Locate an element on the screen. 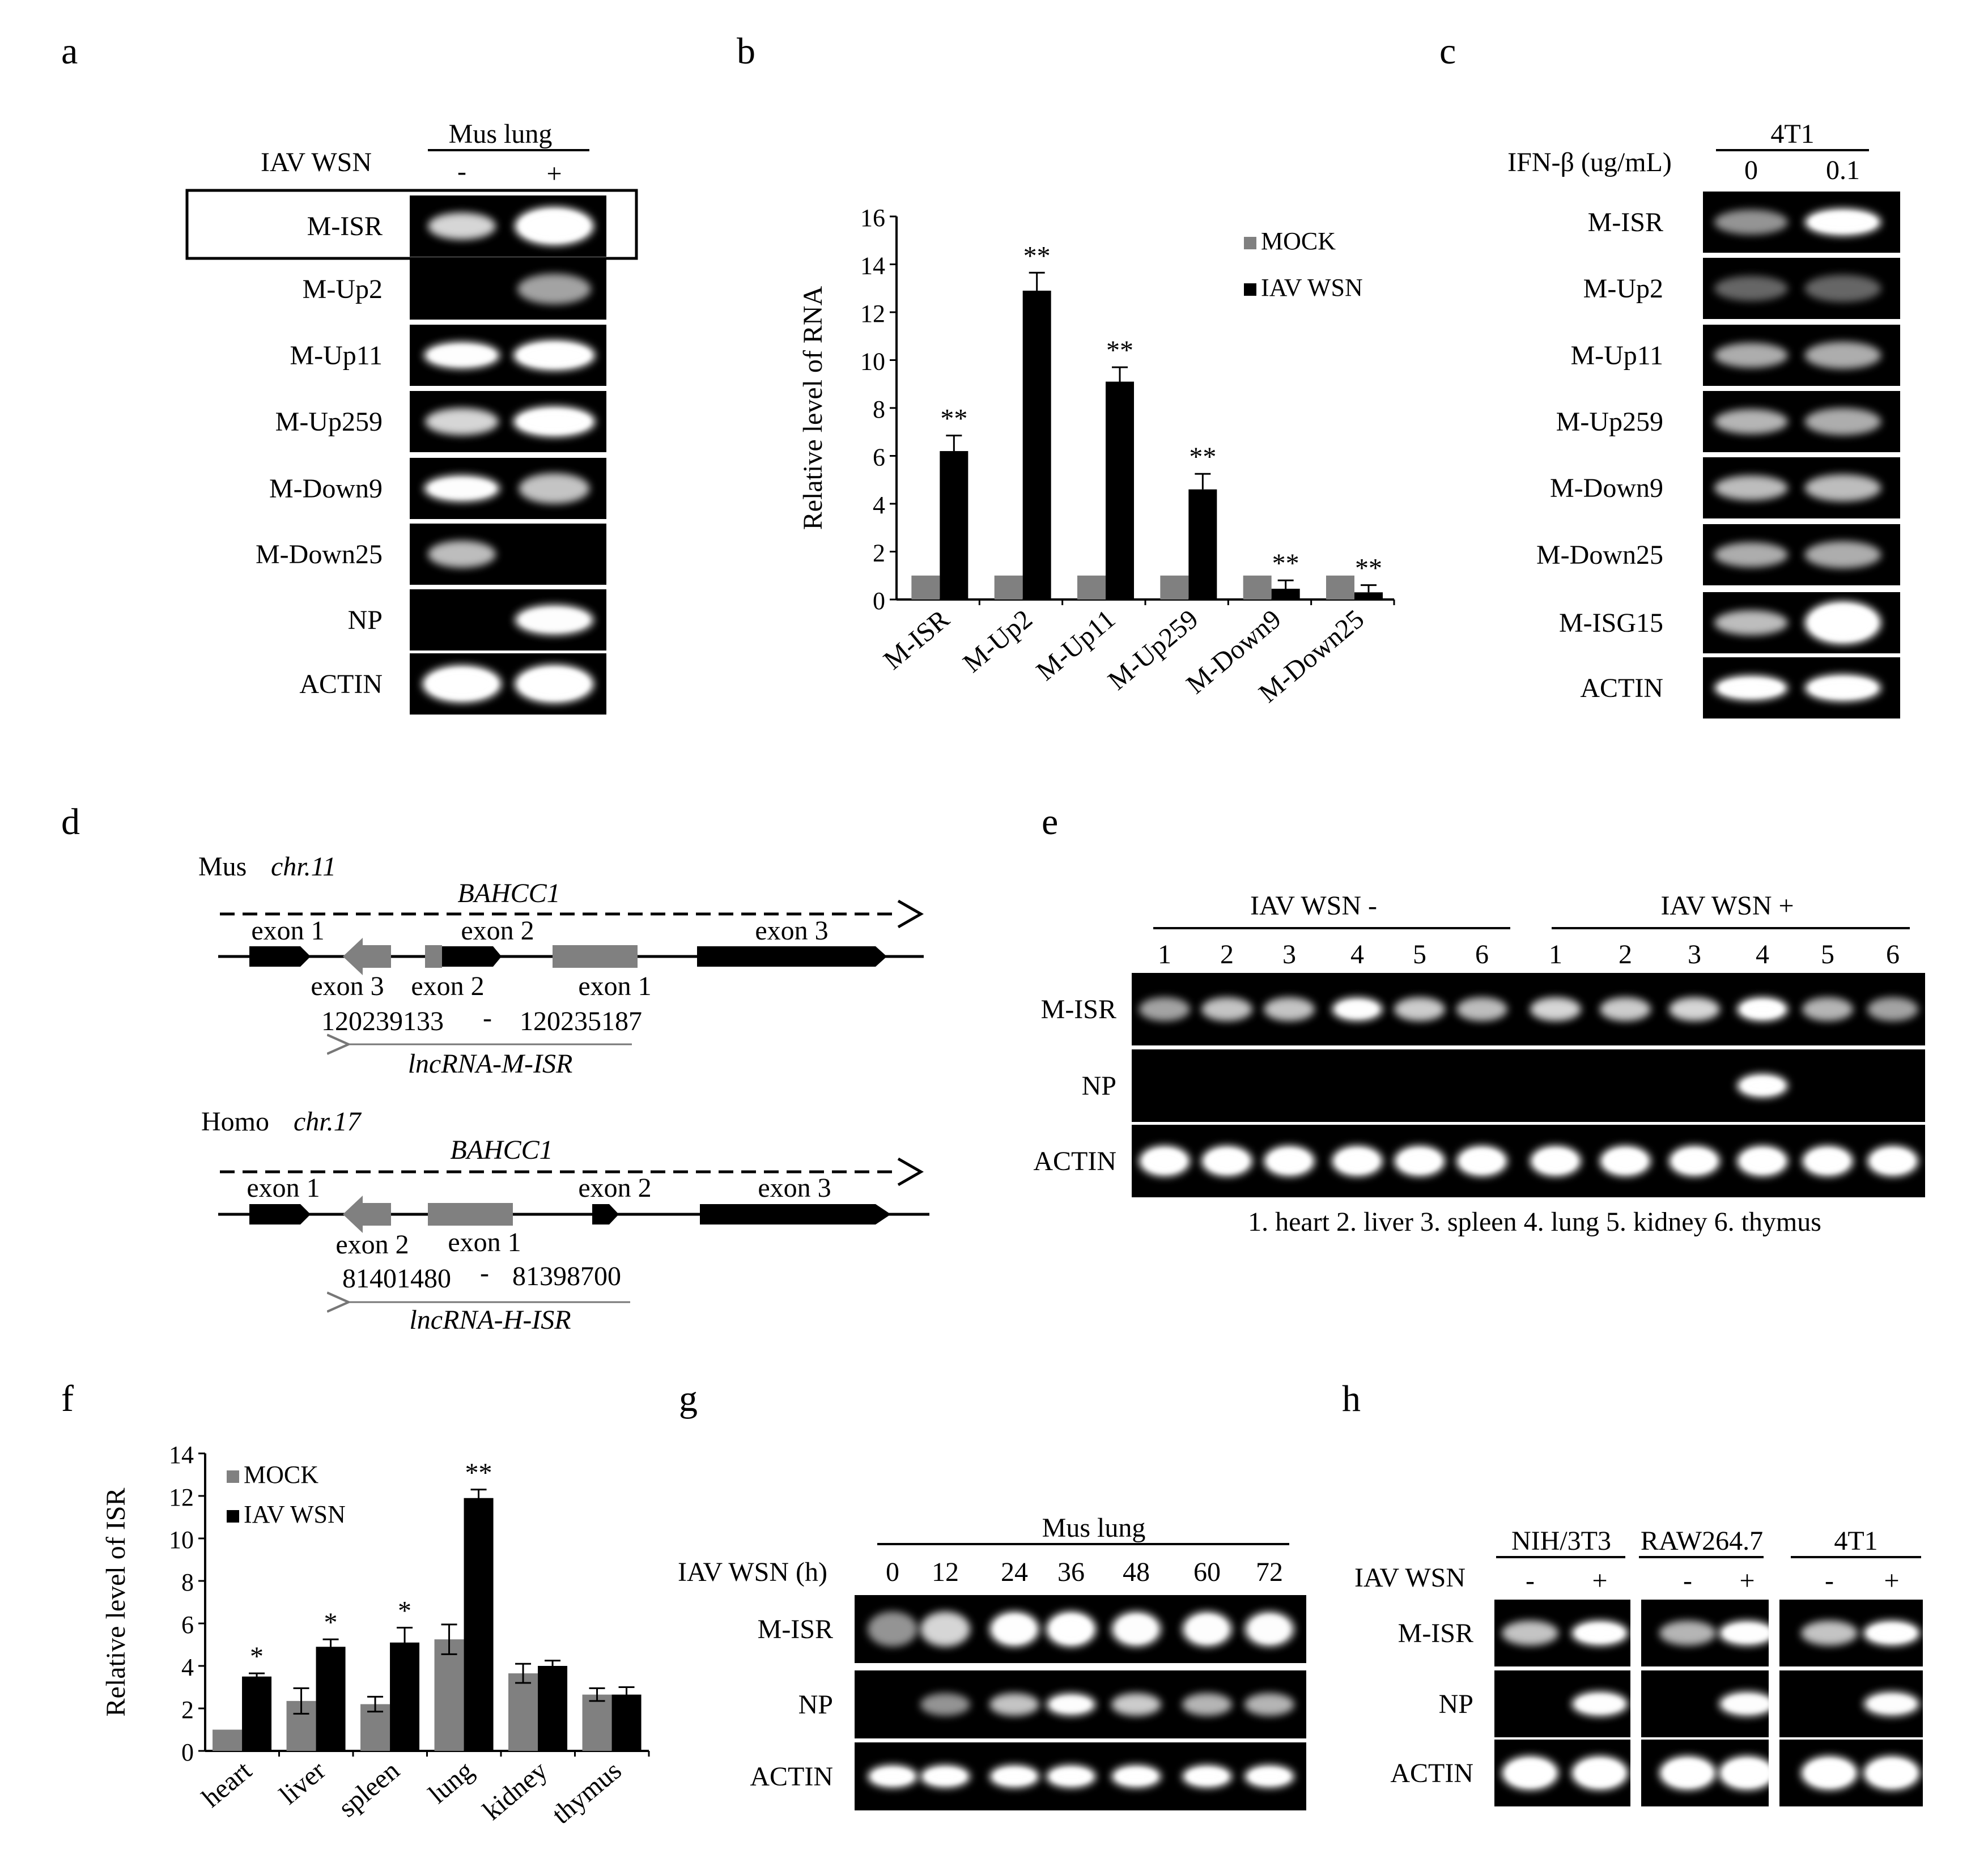 The height and width of the screenshot is (1858, 1988). mus-lnc-exon-1-block is located at coordinates (596, 956).